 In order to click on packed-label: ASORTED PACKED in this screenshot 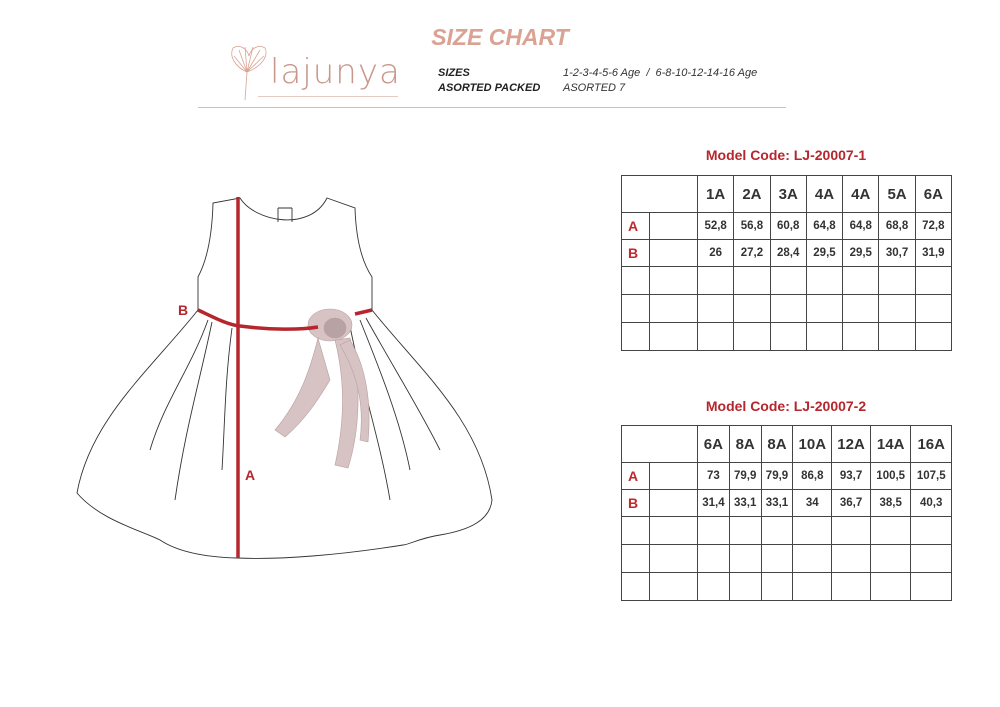, I will do `click(489, 88)`.